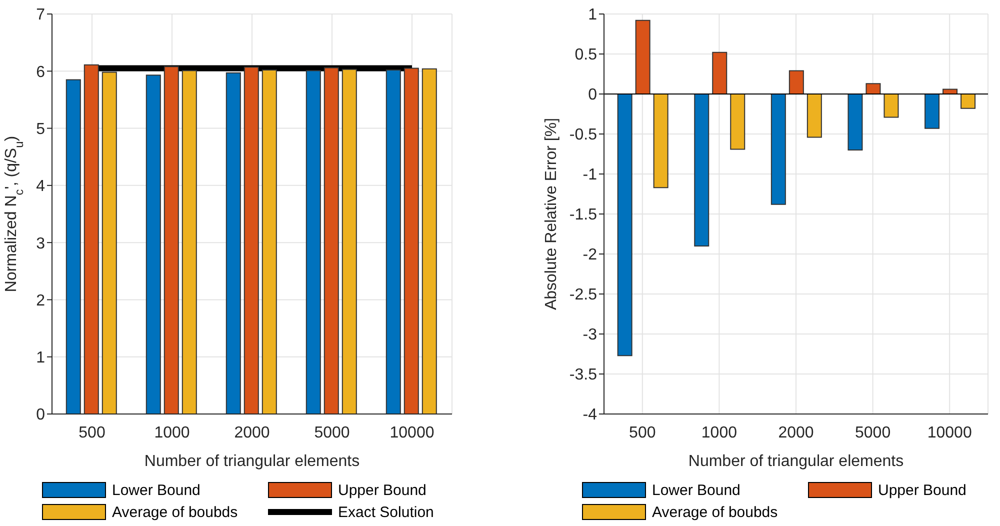 This screenshot has height=526, width=1000. What do you see at coordinates (41, 301) in the screenshot?
I see `y-tick-label: 2` at bounding box center [41, 301].